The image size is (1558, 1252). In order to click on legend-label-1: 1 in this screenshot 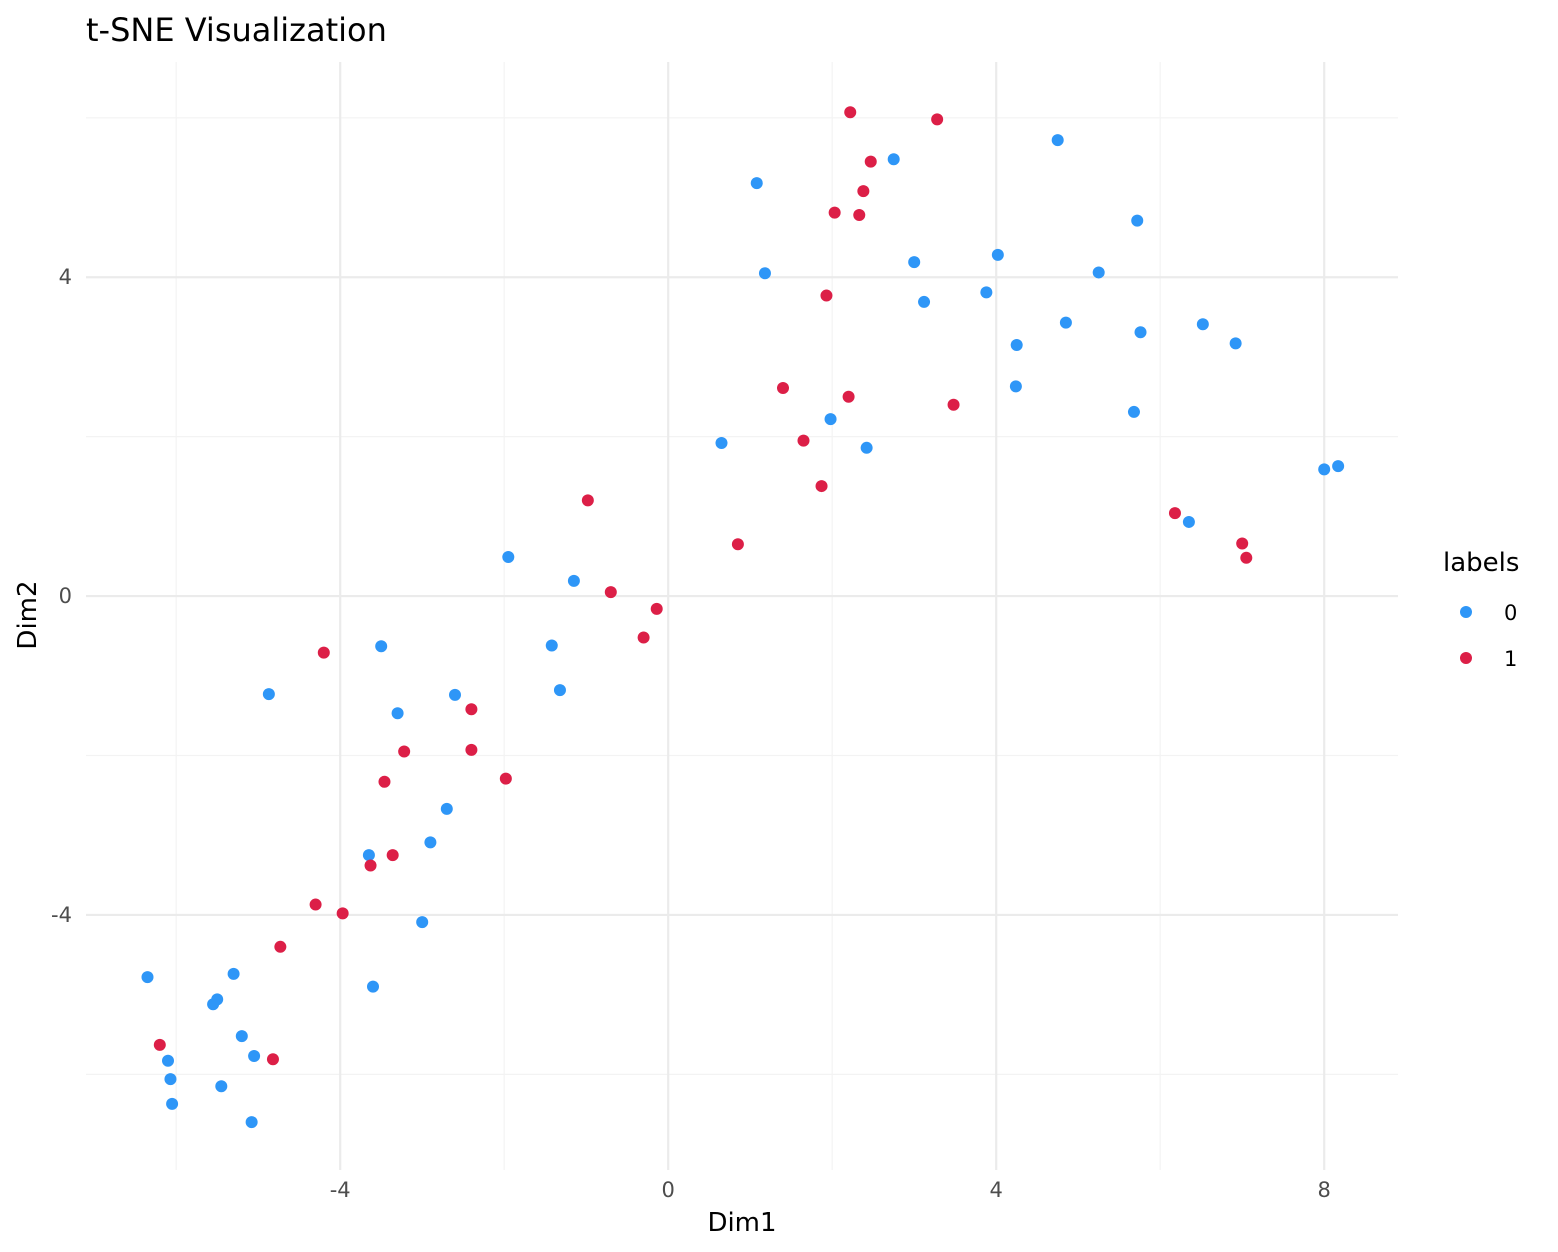, I will do `click(1510, 659)`.